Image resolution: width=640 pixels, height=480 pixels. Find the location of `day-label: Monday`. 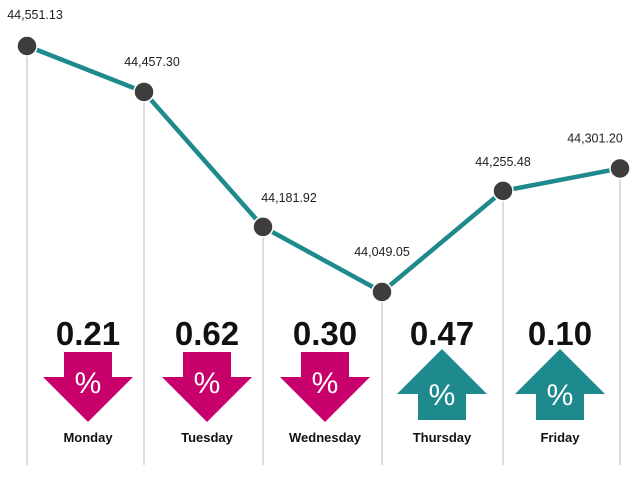

day-label: Monday is located at coordinates (88, 437).